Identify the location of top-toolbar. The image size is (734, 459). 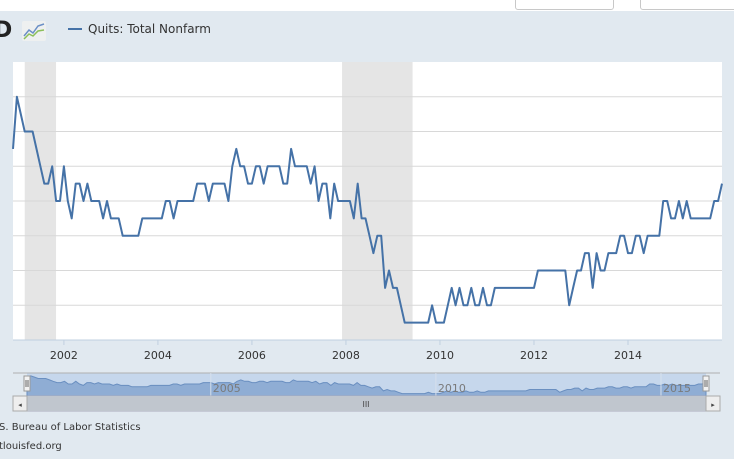
(367, 5).